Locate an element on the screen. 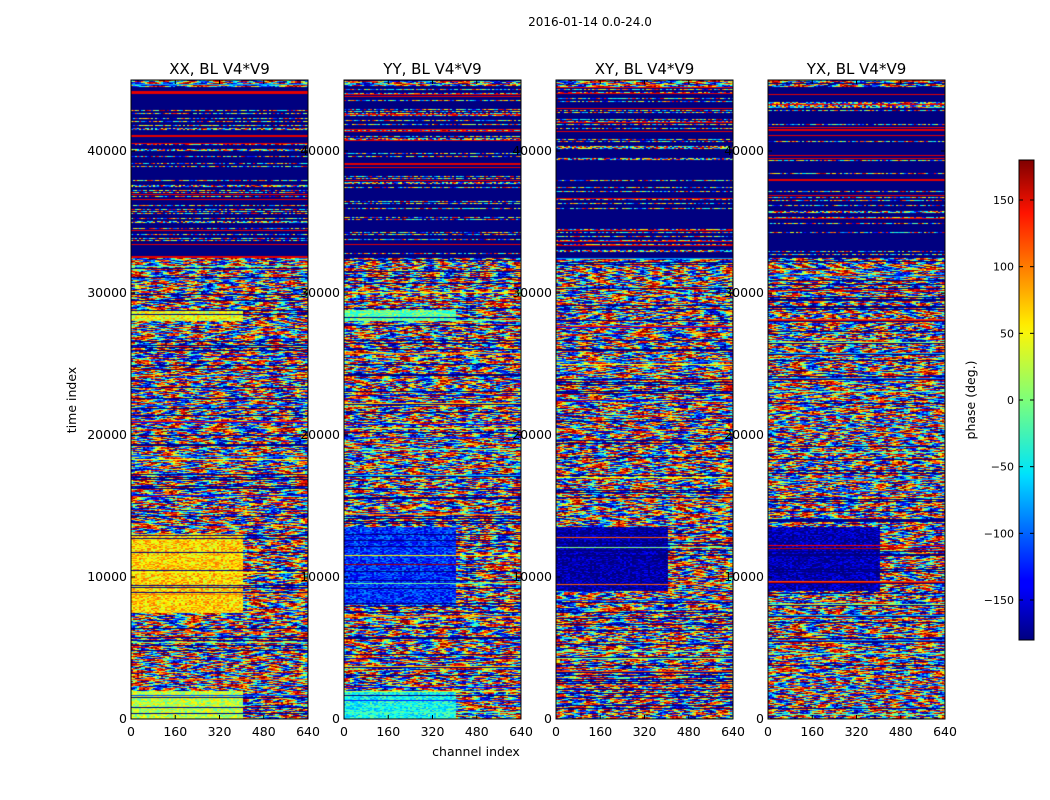  colorbar-tick-label: −100 is located at coordinates (999, 533).